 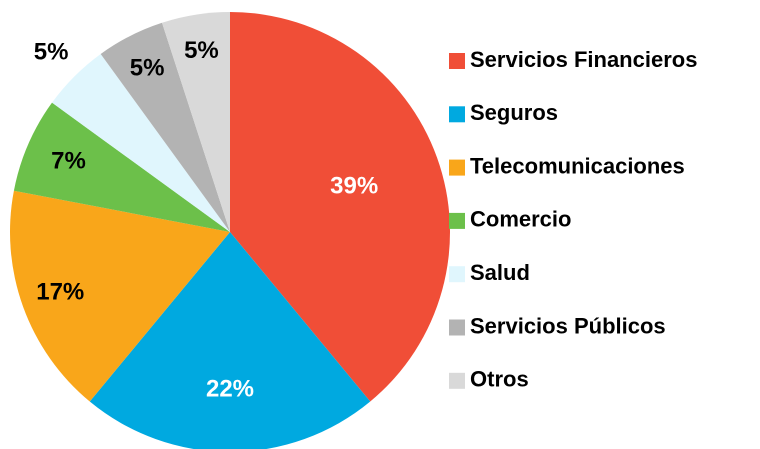 I want to click on legend-label: Salud, so click(x=500, y=272).